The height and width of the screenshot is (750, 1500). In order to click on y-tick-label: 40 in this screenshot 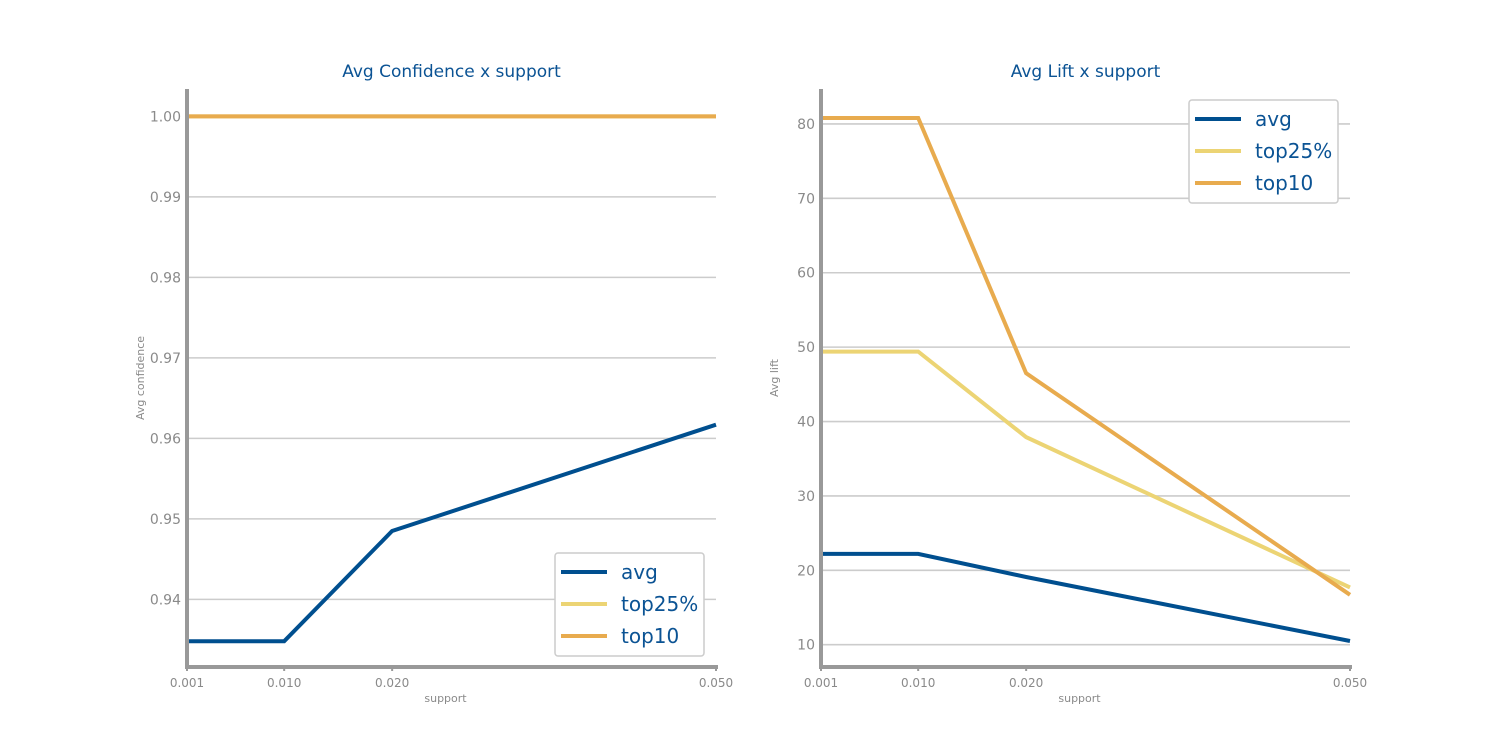, I will do `click(806, 423)`.